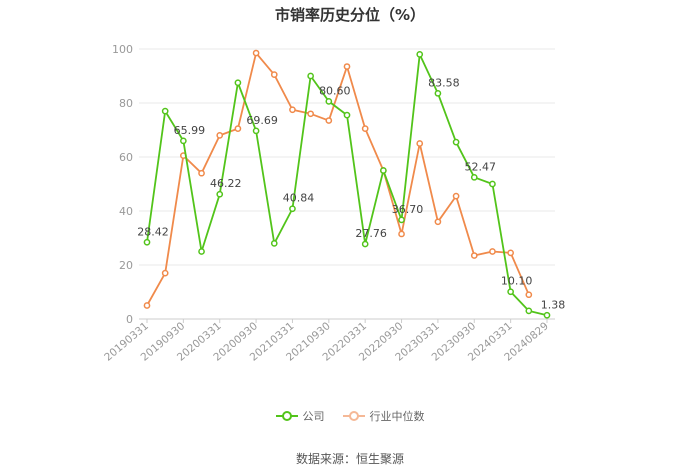 Image resolution: width=700 pixels, height=473 pixels. What do you see at coordinates (349, 459) in the screenshot?
I see `data-source: 数据来源：恒生聚源` at bounding box center [349, 459].